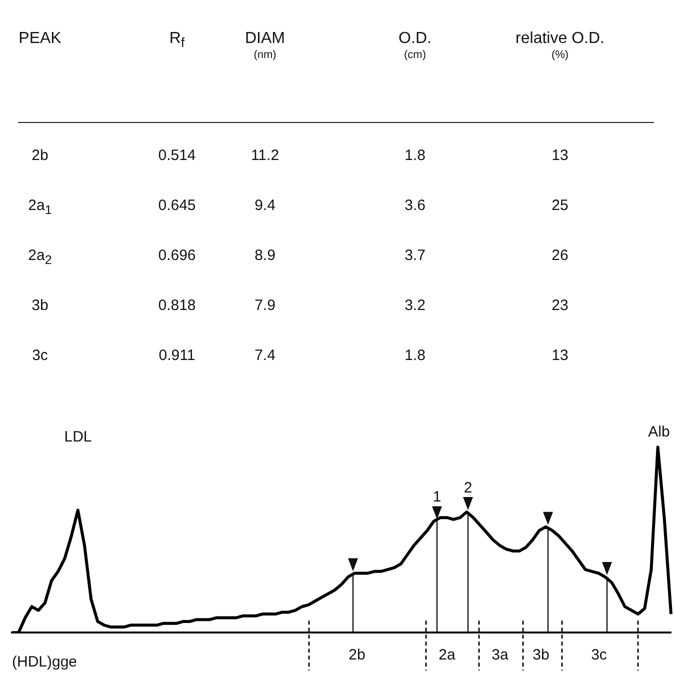 The width and height of the screenshot is (674, 693). I want to click on text: 2a, so click(447, 655).